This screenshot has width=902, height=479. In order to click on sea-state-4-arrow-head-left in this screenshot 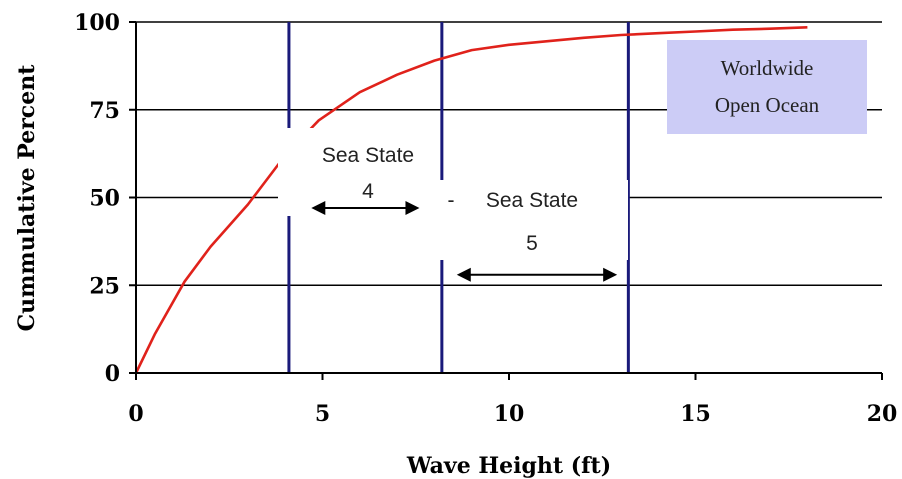, I will do `click(318, 208)`.